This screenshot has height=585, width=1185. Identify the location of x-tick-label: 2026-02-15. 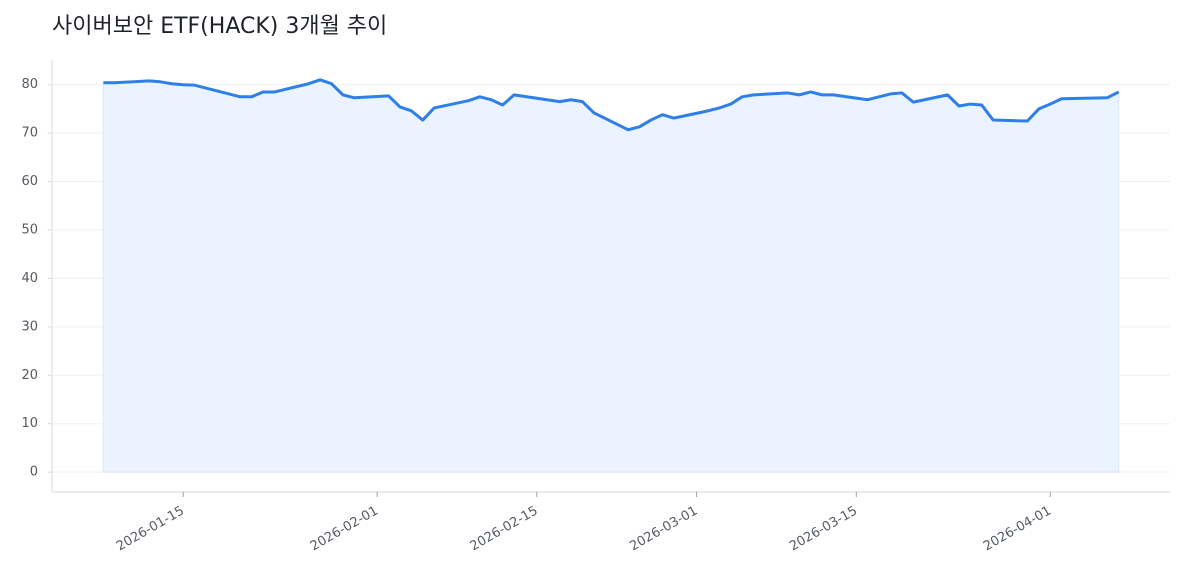
(504, 529).